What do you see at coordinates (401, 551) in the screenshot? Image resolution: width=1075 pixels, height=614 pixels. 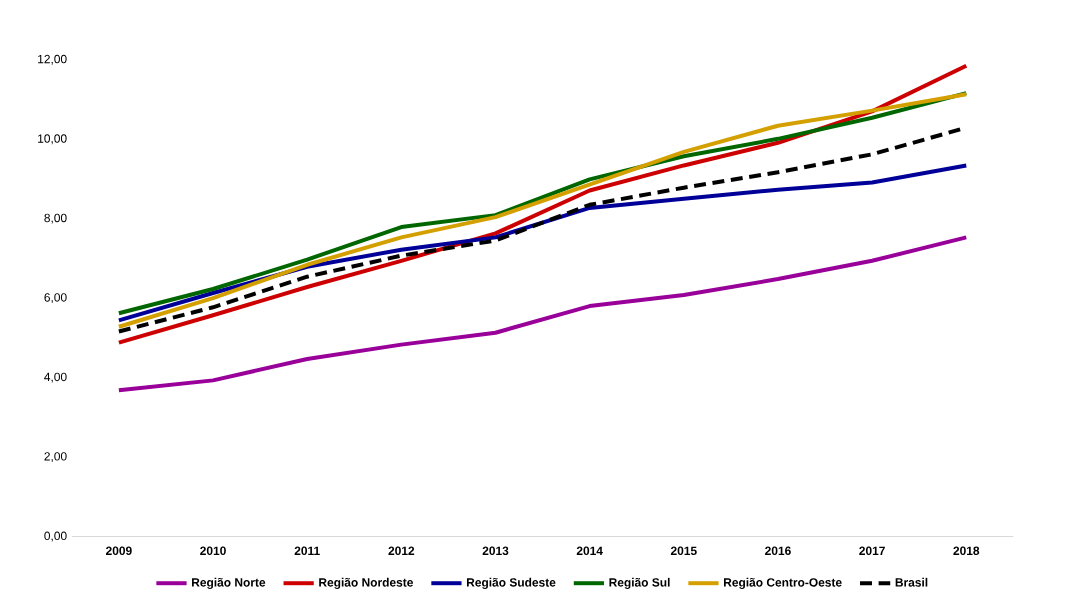 I see `x-tick-label: 2012` at bounding box center [401, 551].